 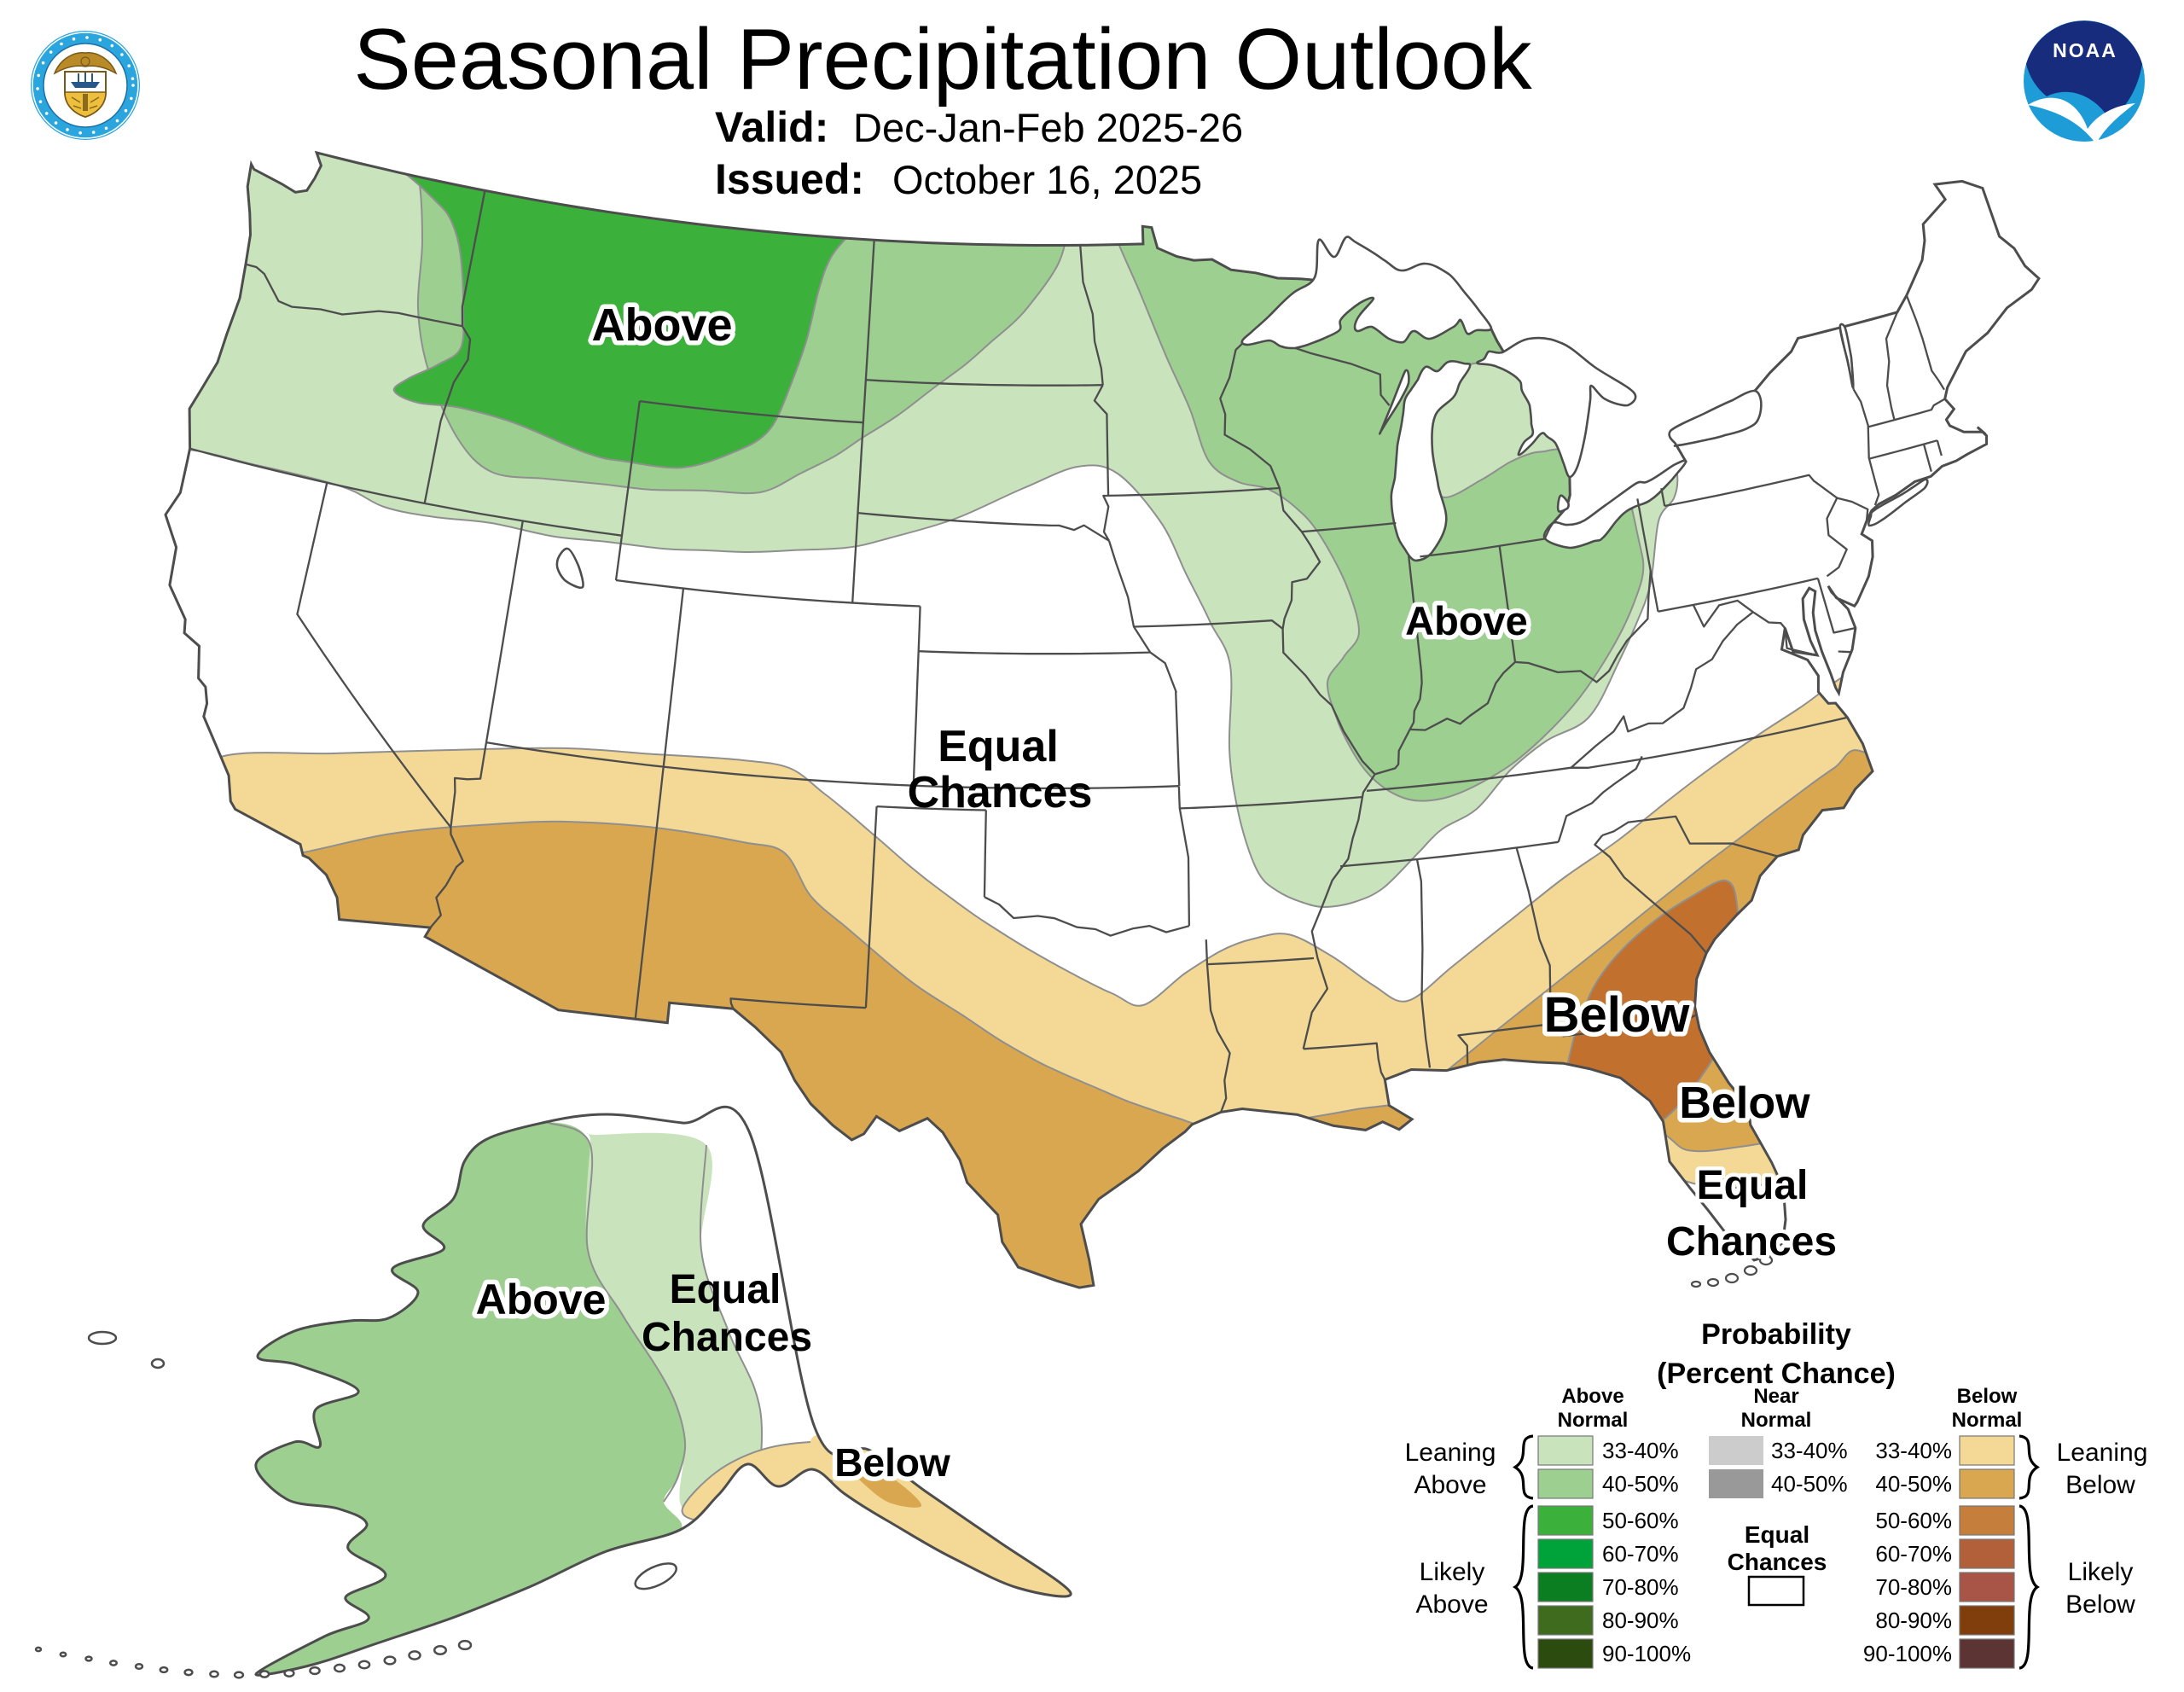 I want to click on svg-text: NOAA, so click(x=2085, y=50).